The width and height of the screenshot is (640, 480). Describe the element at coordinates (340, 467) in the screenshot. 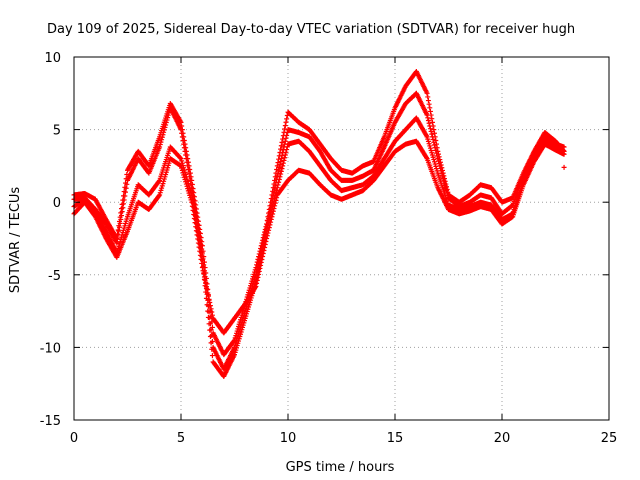

I see `x-axis-title: GPS time / hours` at that location.